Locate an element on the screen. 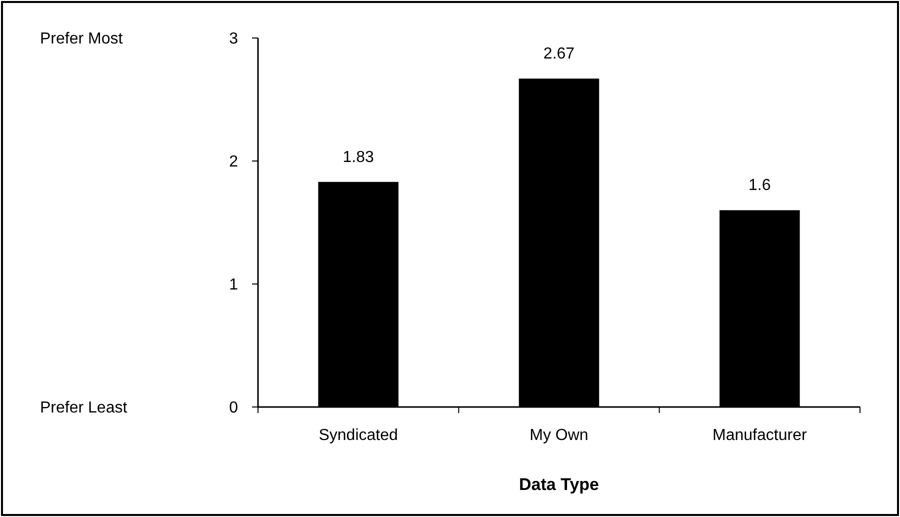 Image resolution: width=900 pixels, height=517 pixels. data-label: 1.83 is located at coordinates (358, 157).